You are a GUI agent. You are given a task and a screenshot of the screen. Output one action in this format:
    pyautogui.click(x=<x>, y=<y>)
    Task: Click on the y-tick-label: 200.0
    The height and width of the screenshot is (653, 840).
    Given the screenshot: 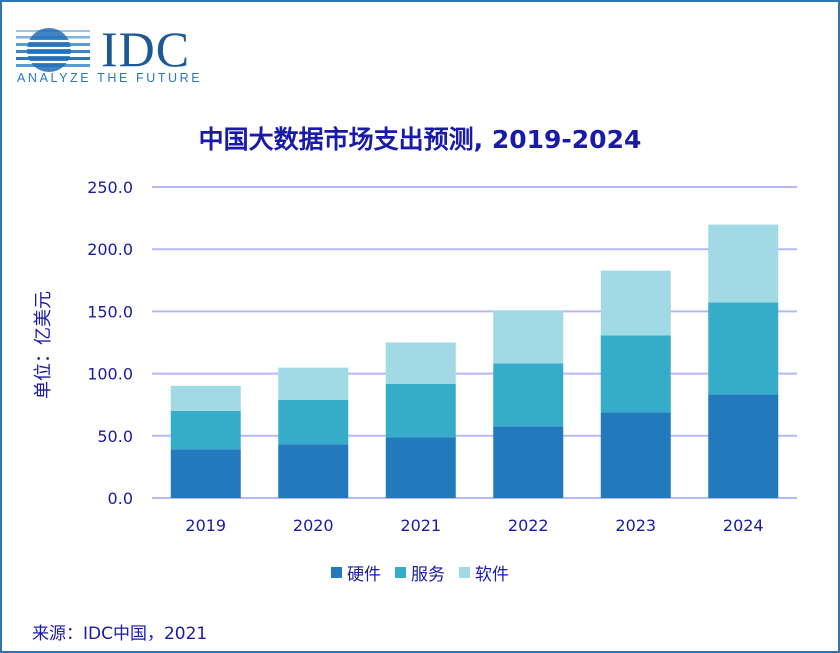 What is the action you would take?
    pyautogui.click(x=110, y=249)
    